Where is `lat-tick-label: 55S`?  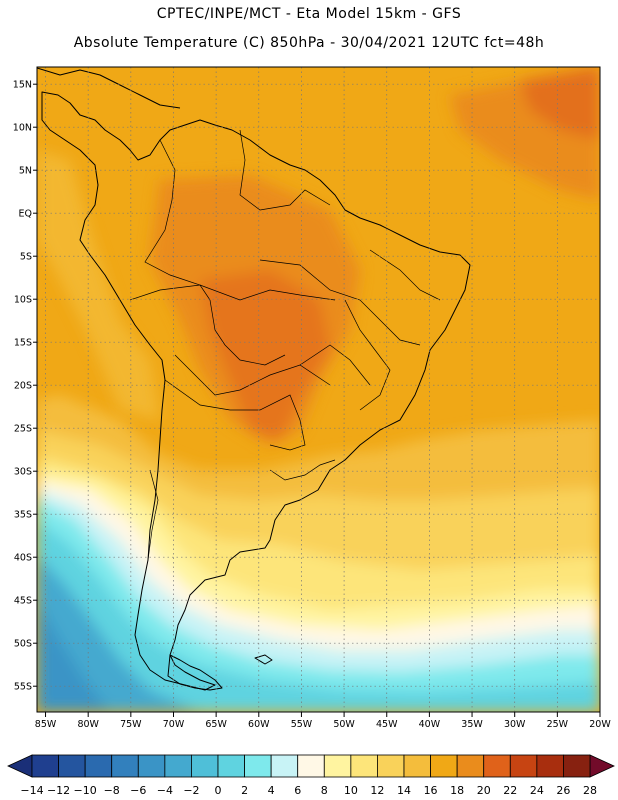 lat-tick-label: 55S is located at coordinates (23, 687).